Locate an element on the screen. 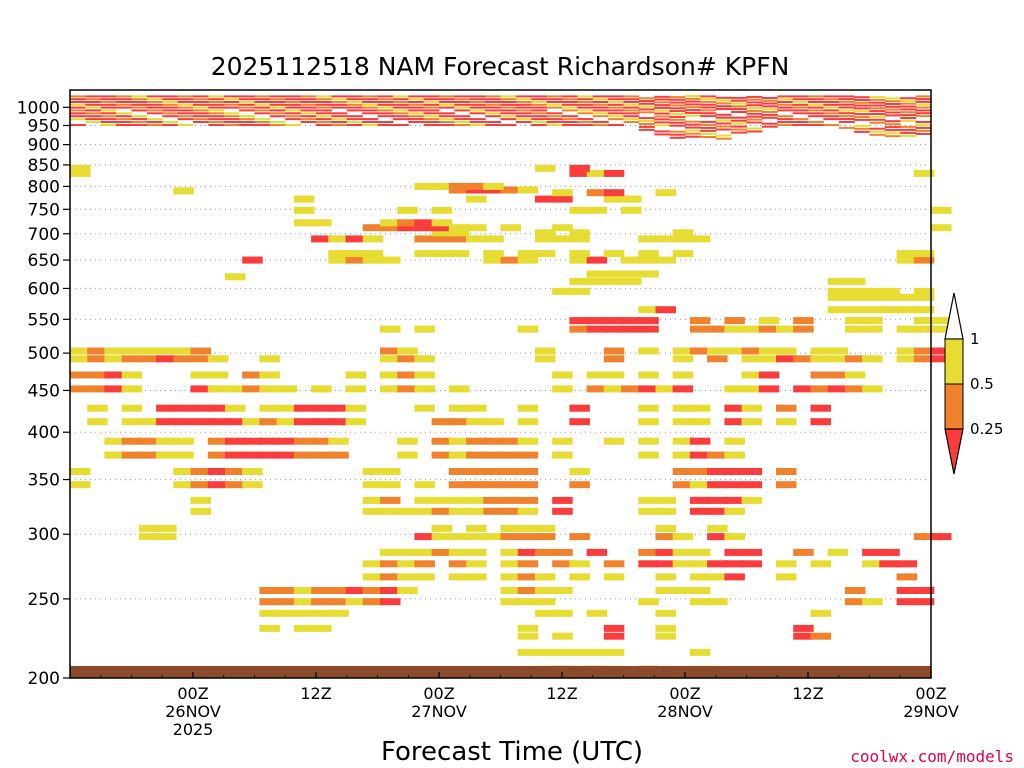  x-tick-label: 00Z is located at coordinates (438, 693).